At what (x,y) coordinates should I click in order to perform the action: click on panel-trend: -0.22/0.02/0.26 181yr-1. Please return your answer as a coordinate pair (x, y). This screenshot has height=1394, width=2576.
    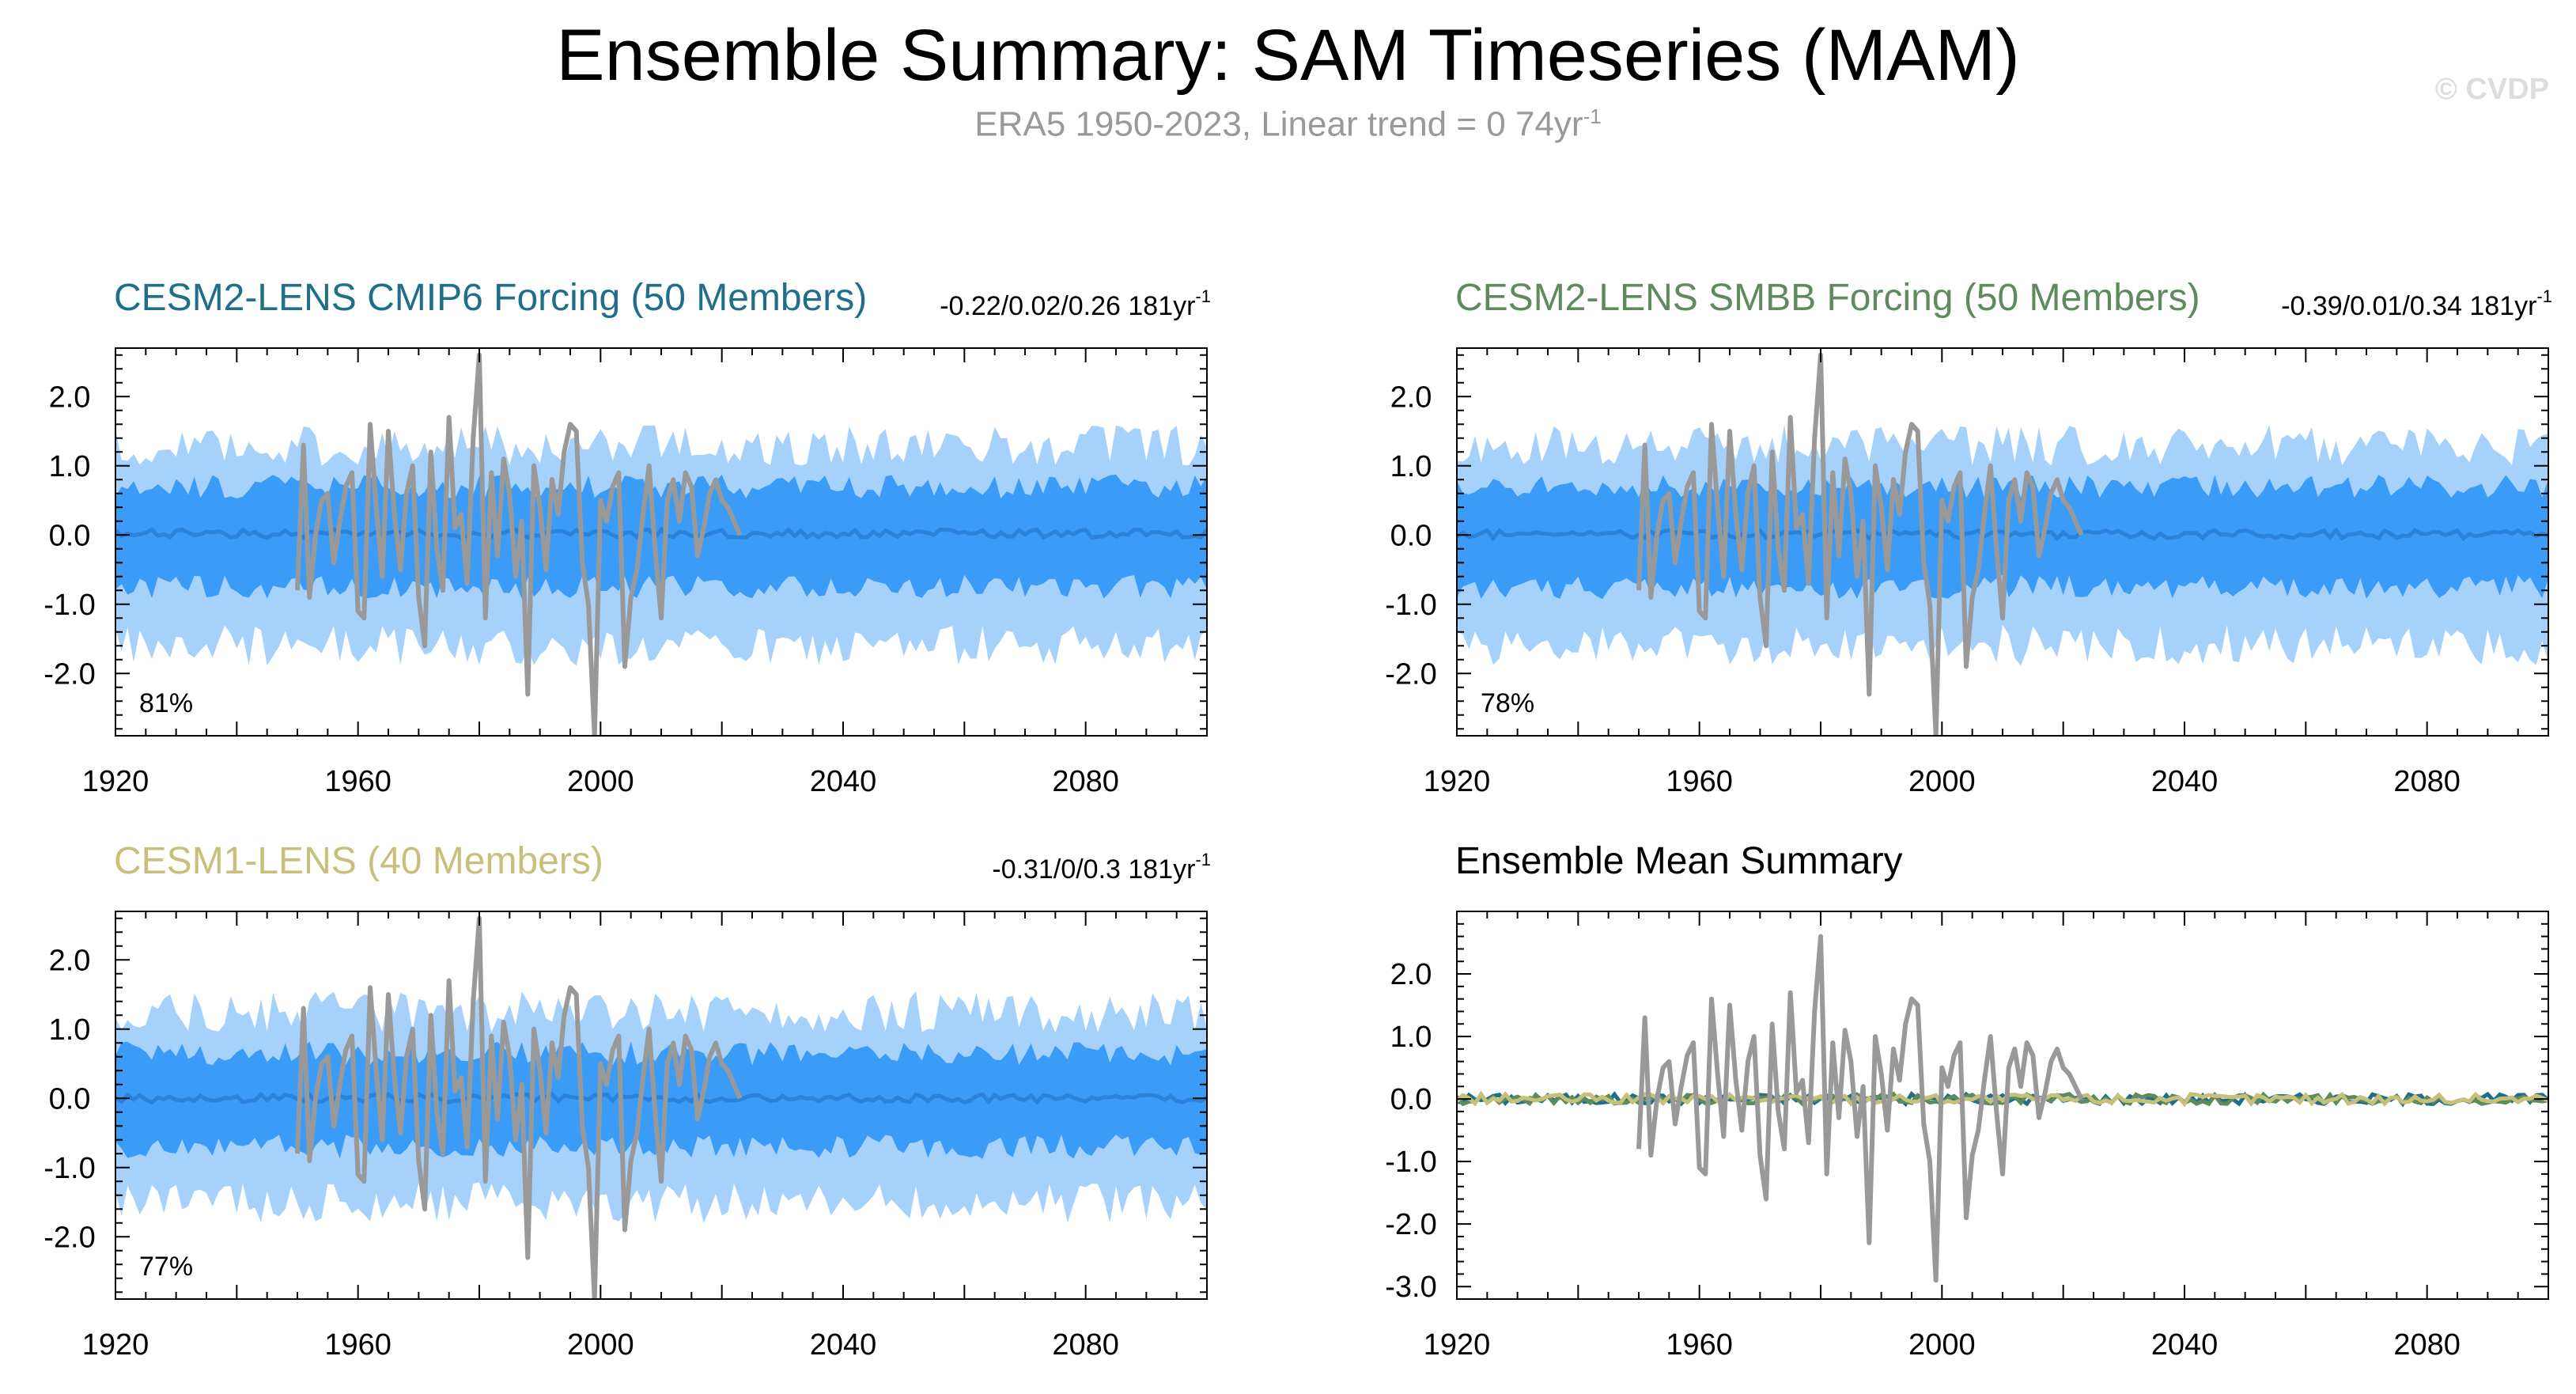
    Looking at the image, I should click on (1076, 303).